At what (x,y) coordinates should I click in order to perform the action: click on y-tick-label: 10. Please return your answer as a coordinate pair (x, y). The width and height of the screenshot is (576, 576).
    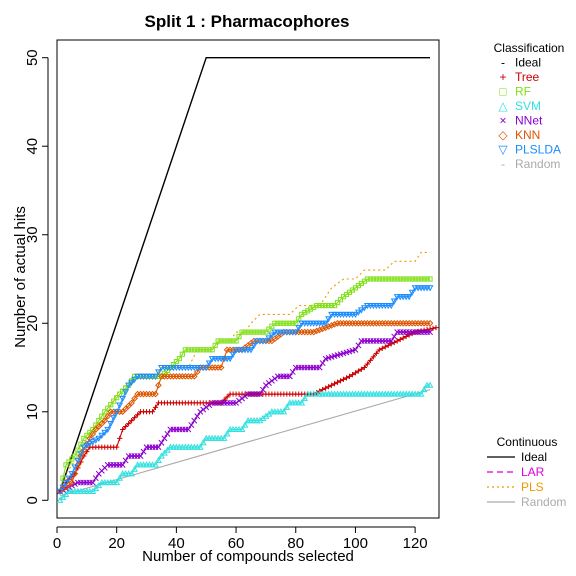
    Looking at the image, I should click on (32, 411).